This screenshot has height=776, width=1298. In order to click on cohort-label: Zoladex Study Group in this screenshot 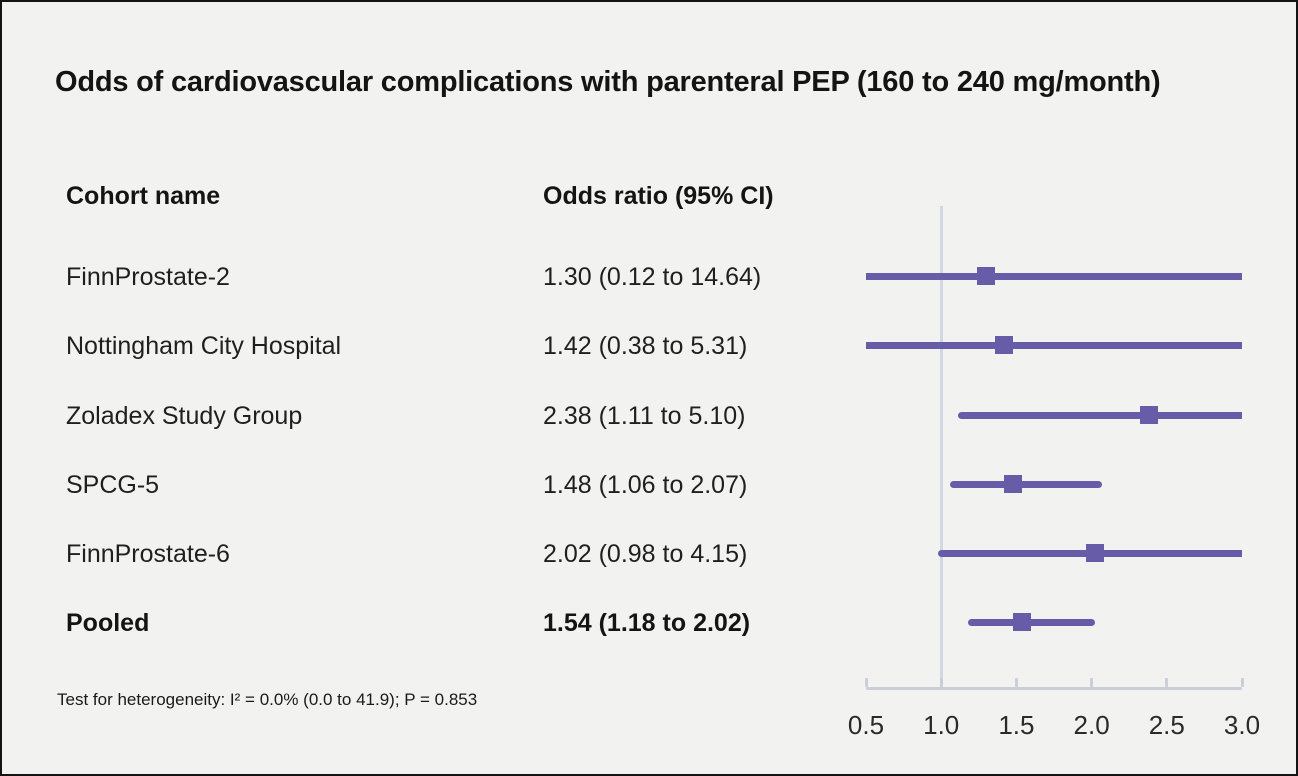, I will do `click(184, 416)`.